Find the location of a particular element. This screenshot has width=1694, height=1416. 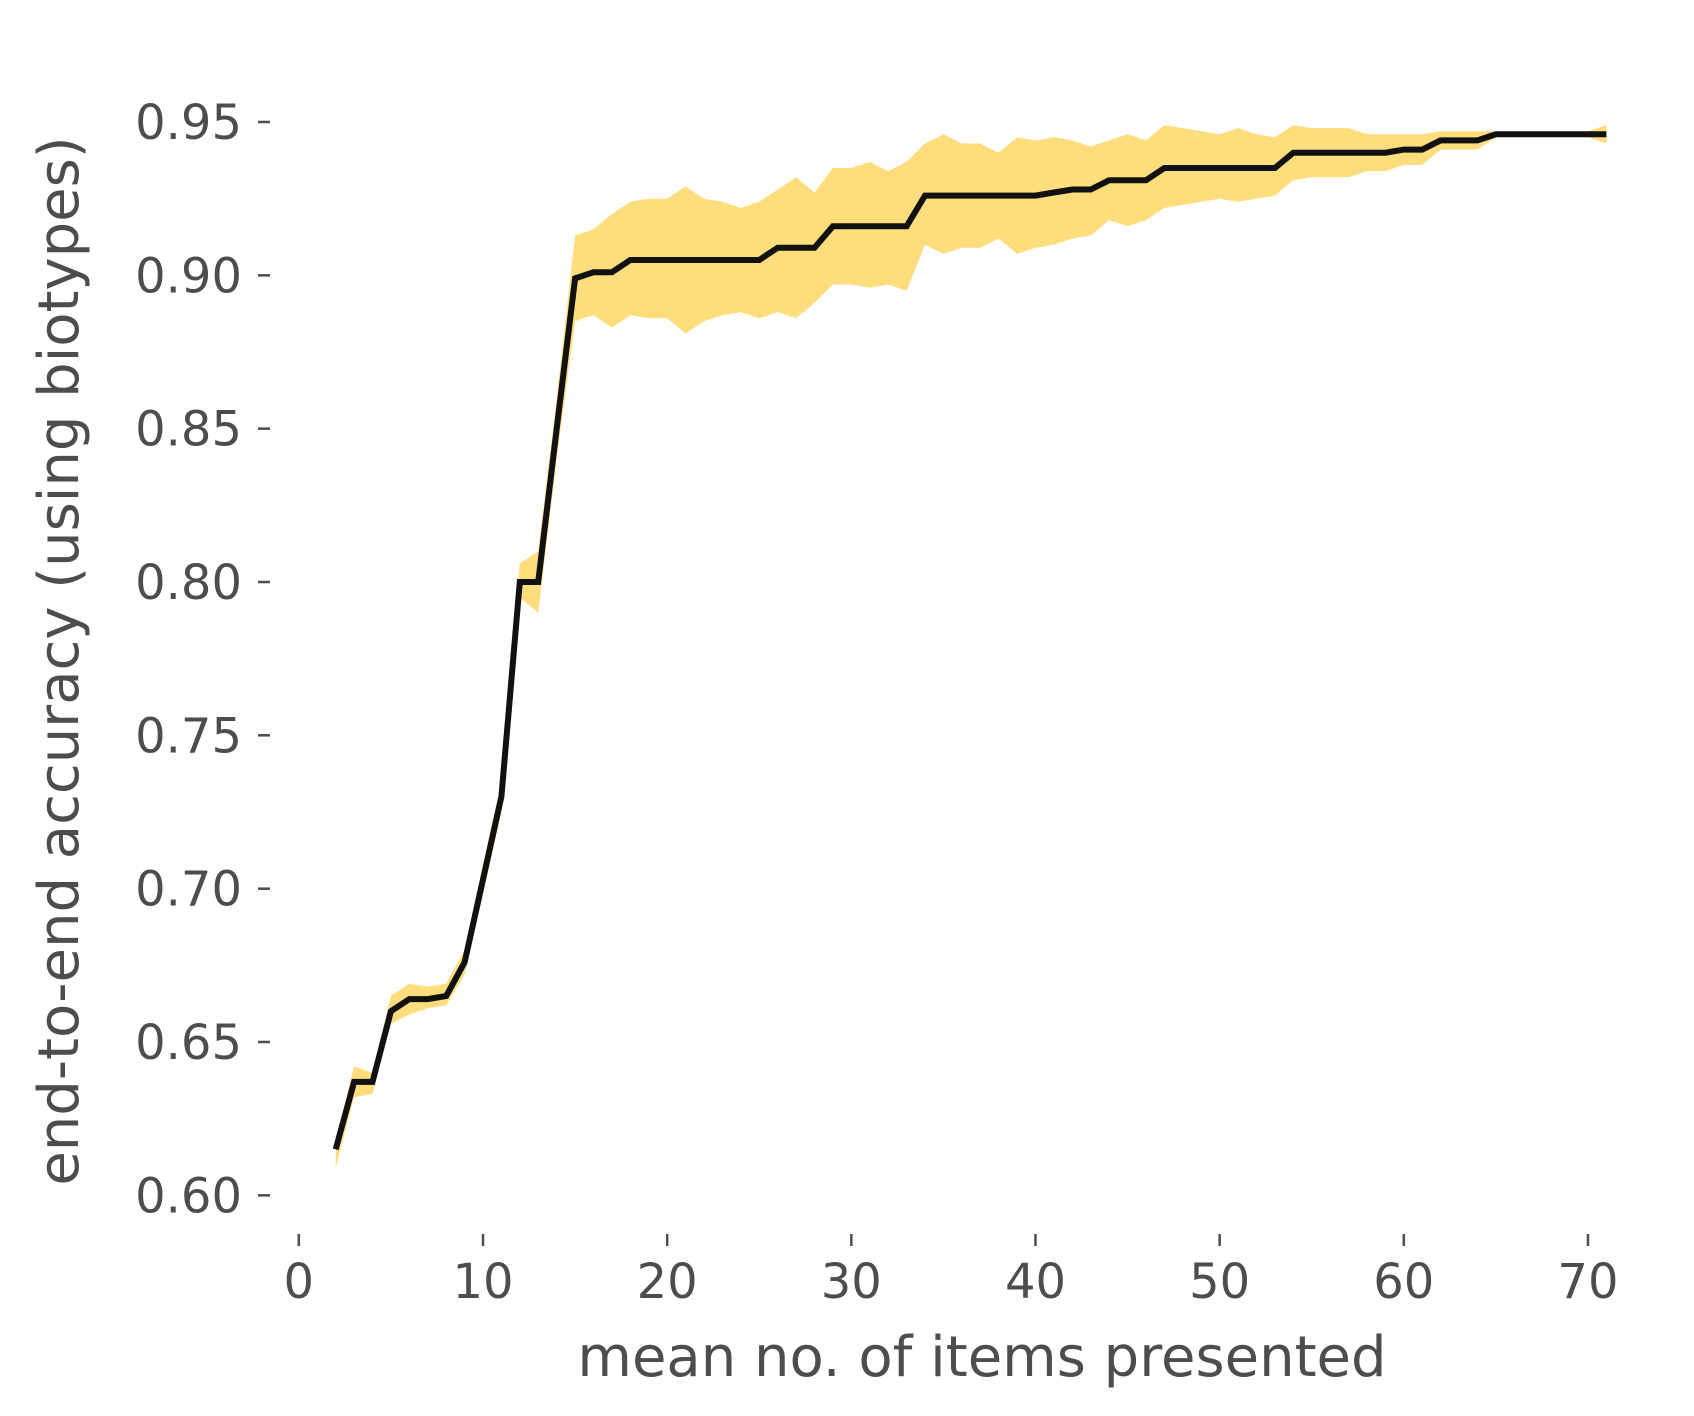

y-tick-label: 0.80 is located at coordinates (188, 583).